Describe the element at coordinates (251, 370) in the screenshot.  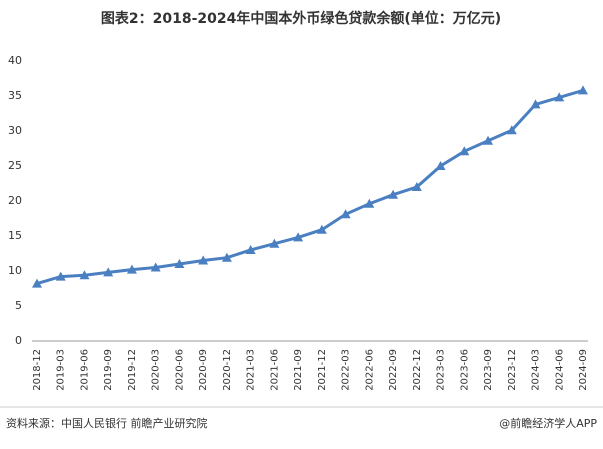
I see `x-tick-label: 2021-03` at that location.